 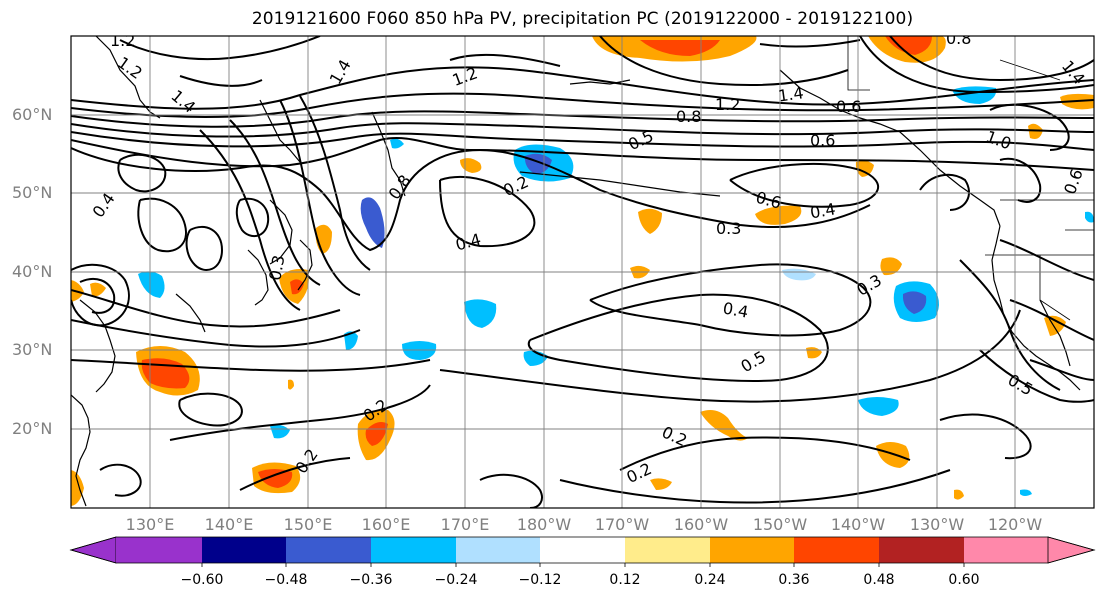 I want to click on lat-label: 50°N, so click(x=32, y=192).